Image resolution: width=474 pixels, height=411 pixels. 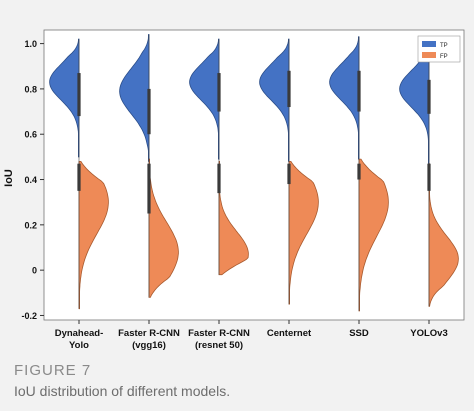 What do you see at coordinates (53, 370) in the screenshot?
I see `figure-number: FIGURE 7` at bounding box center [53, 370].